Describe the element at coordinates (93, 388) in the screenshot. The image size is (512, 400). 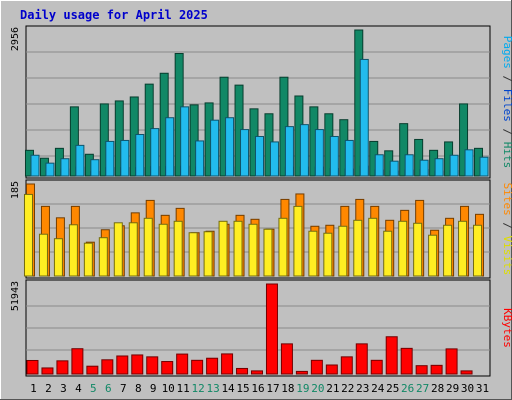
I see `day-label-5: 5` at that location.